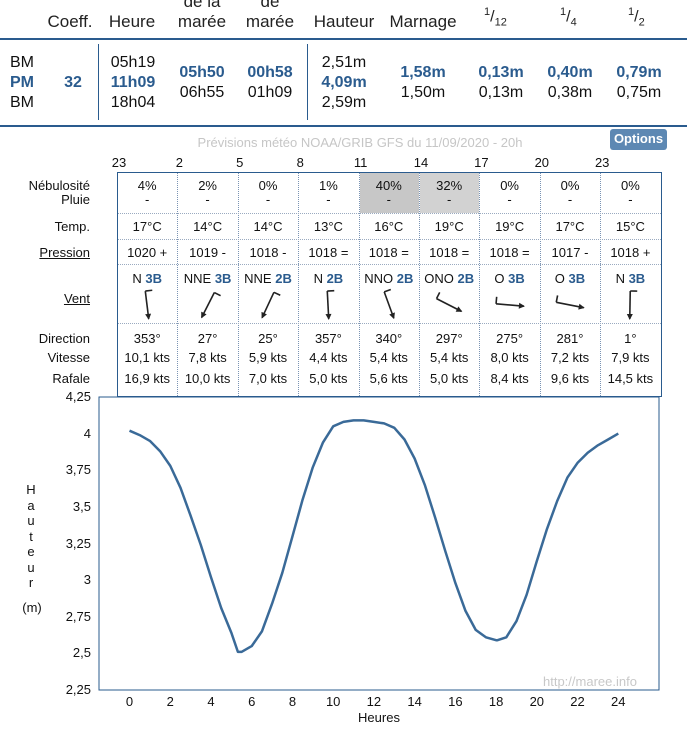 The height and width of the screenshot is (735, 687). Describe the element at coordinates (207, 185) in the screenshot. I see `nebulosite-cell: 2%` at that location.